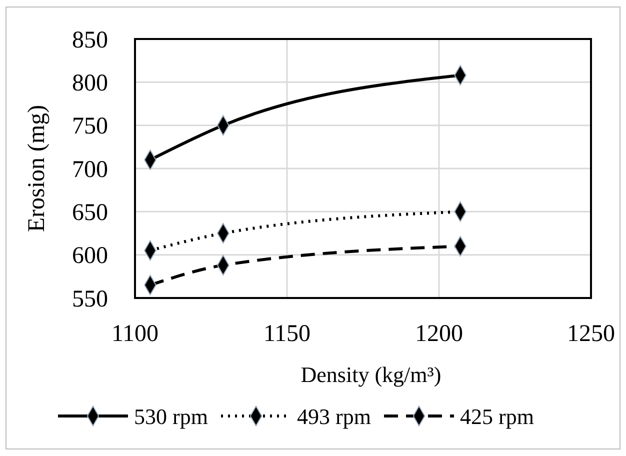 The image size is (626, 456). I want to click on x-tick-label: 1250, so click(591, 334).